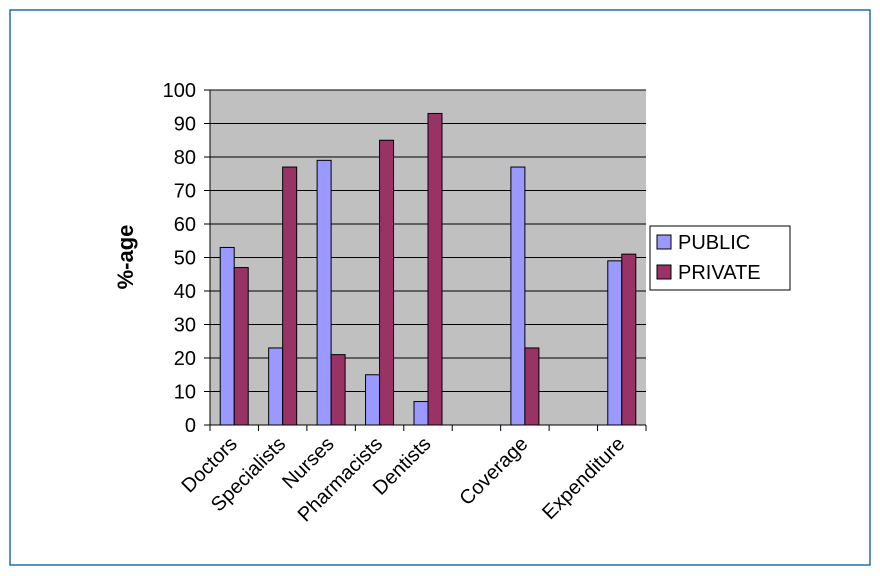  What do you see at coordinates (714, 243) in the screenshot?
I see `legend-label-public: PUBLIC` at bounding box center [714, 243].